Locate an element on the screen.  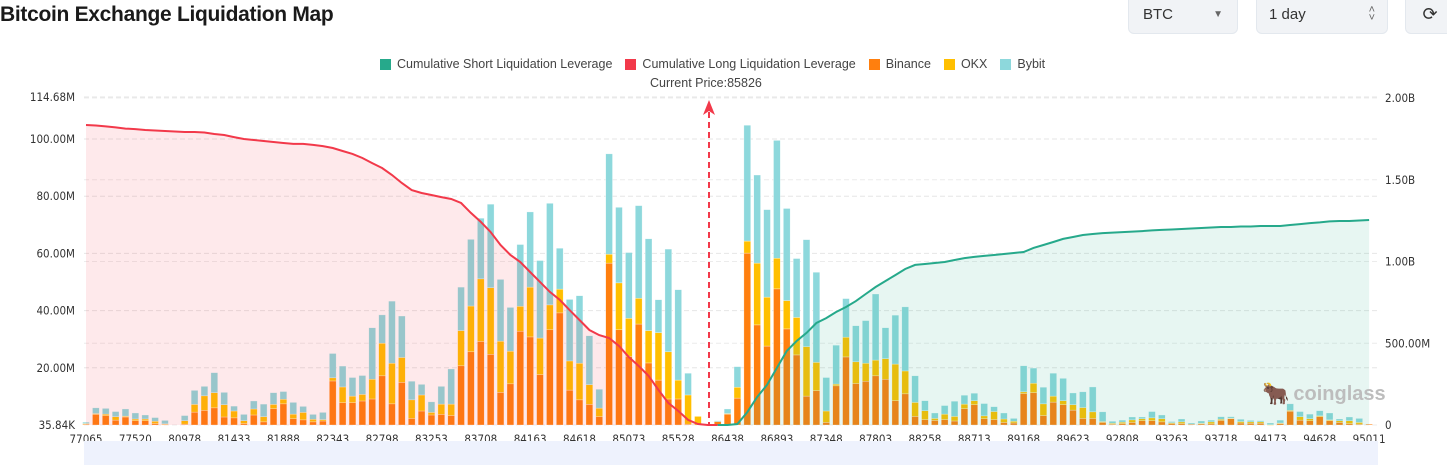
legend-item-okx: OKX is located at coordinates (965, 64).